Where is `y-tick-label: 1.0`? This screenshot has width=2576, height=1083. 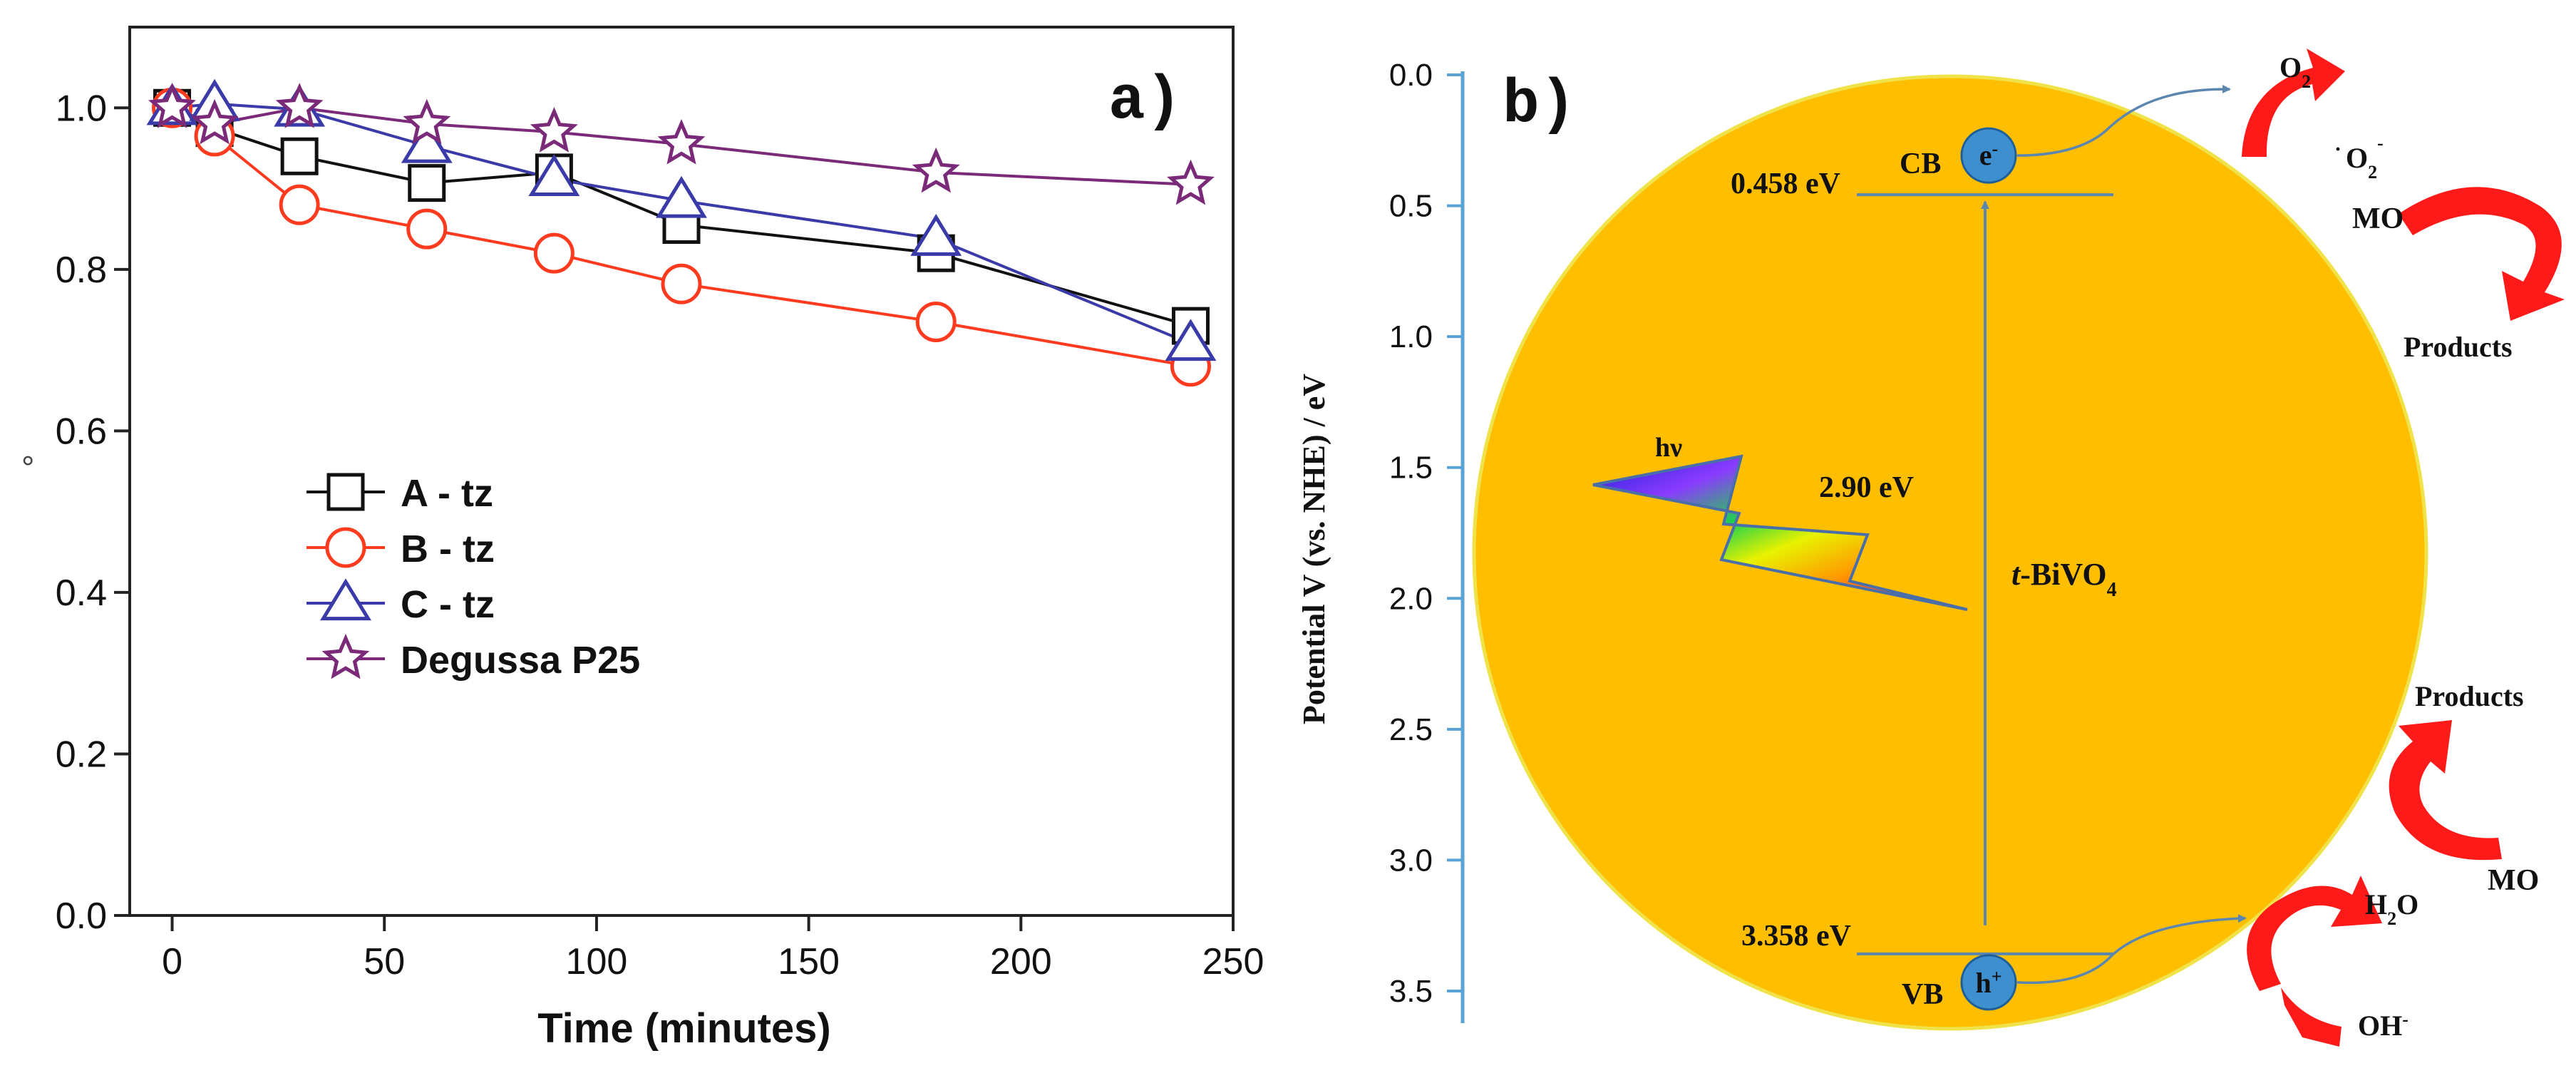
y-tick-label: 1.0 is located at coordinates (81, 108).